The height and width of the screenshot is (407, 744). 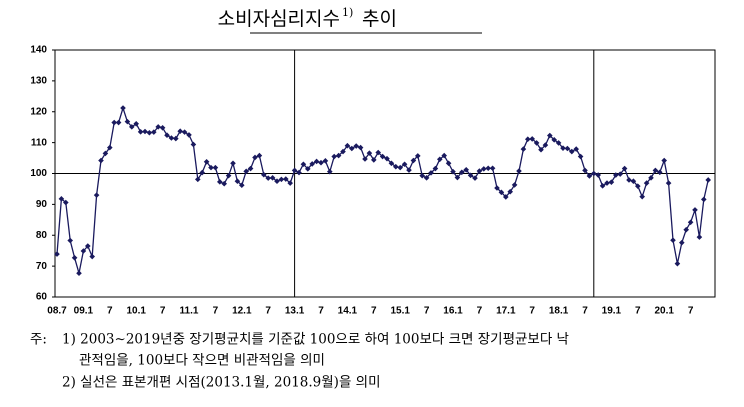 What do you see at coordinates (453, 311) in the screenshot?
I see `x-tick-label: 16.1` at bounding box center [453, 311].